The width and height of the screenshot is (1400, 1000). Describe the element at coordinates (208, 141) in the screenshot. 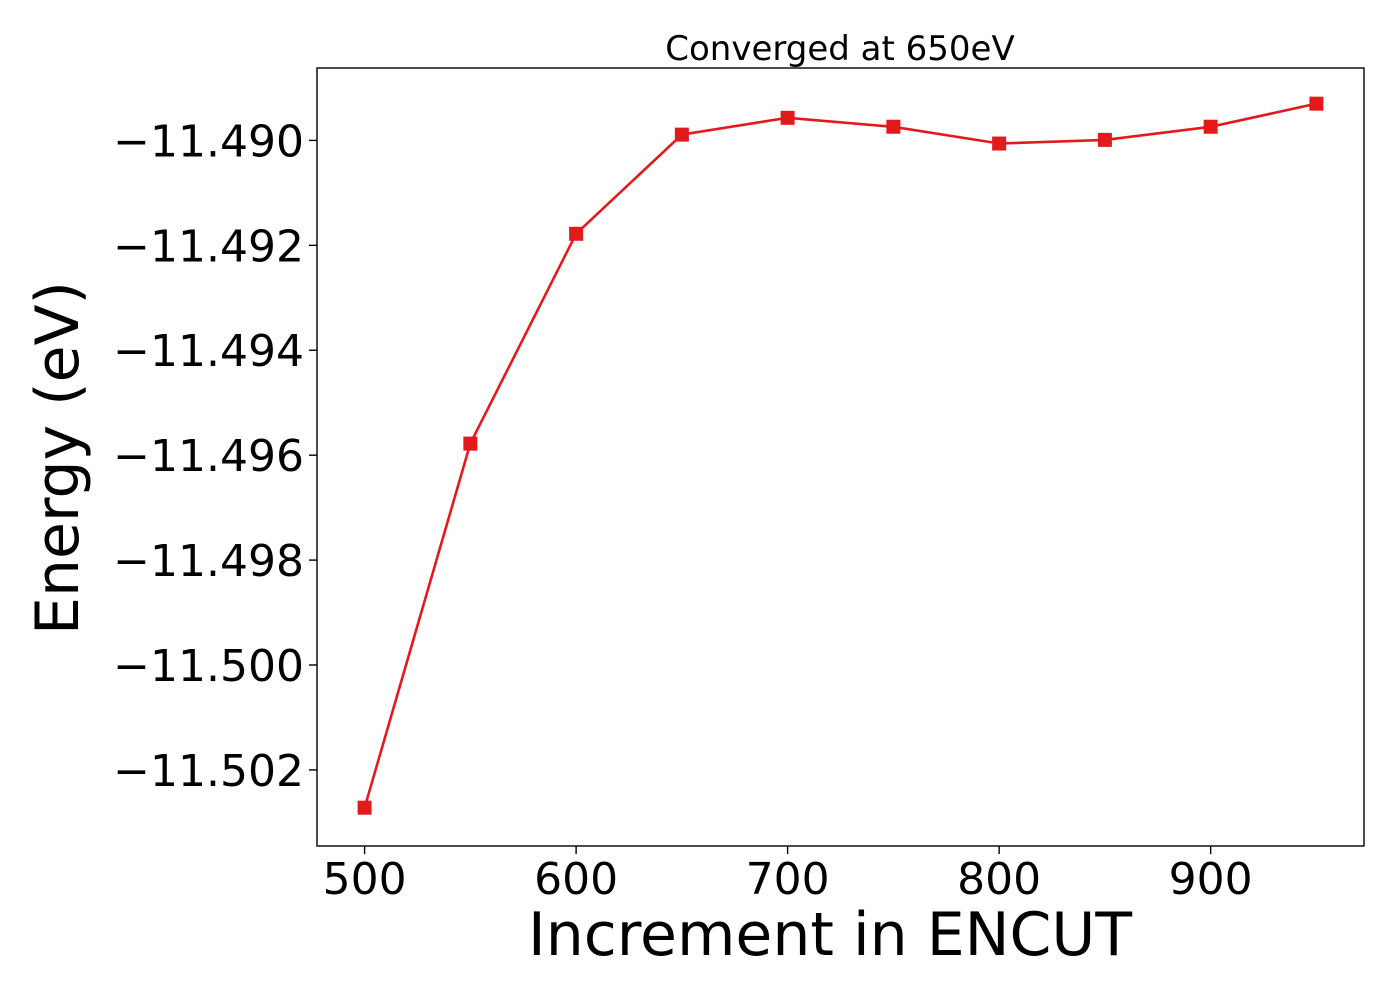

I see `y-tick-label: −11.490` at that location.